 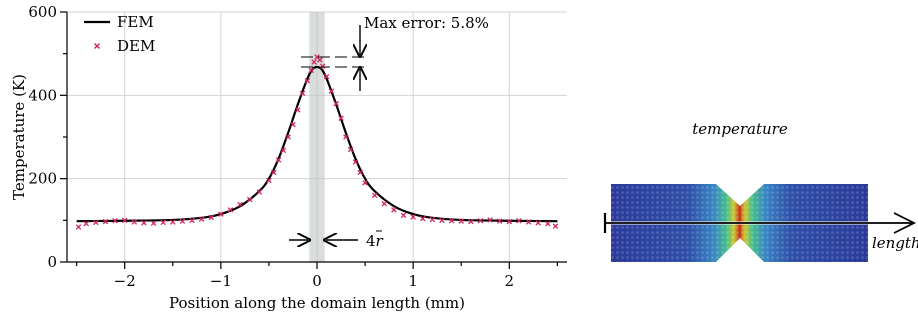 What do you see at coordinates (317, 137) in the screenshot?
I see `source-region-band` at bounding box center [317, 137].